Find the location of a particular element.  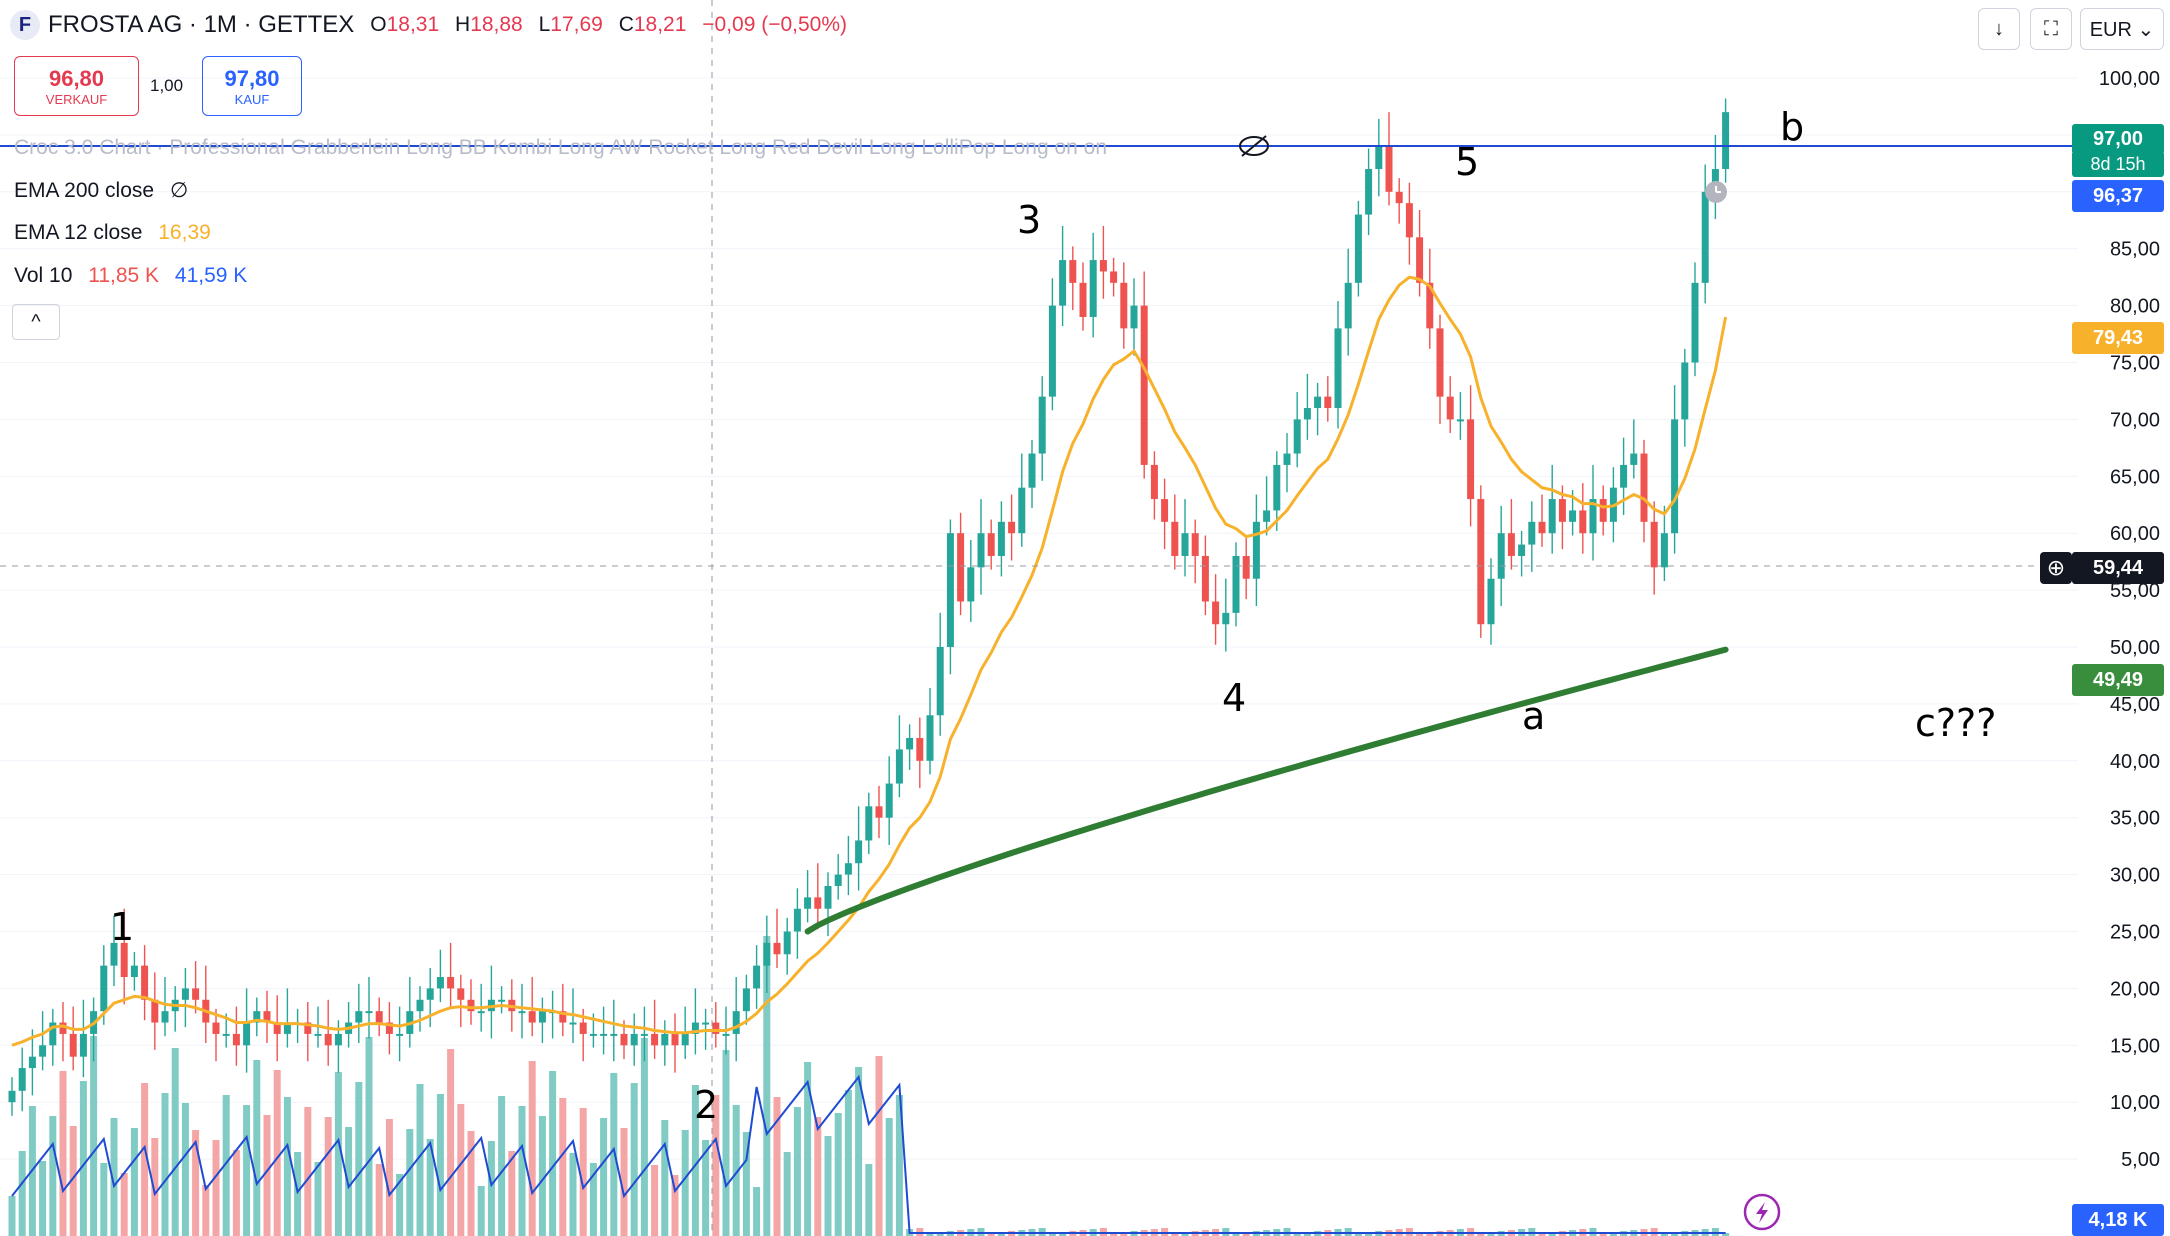

wave-label-1: 1 is located at coordinates (122, 927).